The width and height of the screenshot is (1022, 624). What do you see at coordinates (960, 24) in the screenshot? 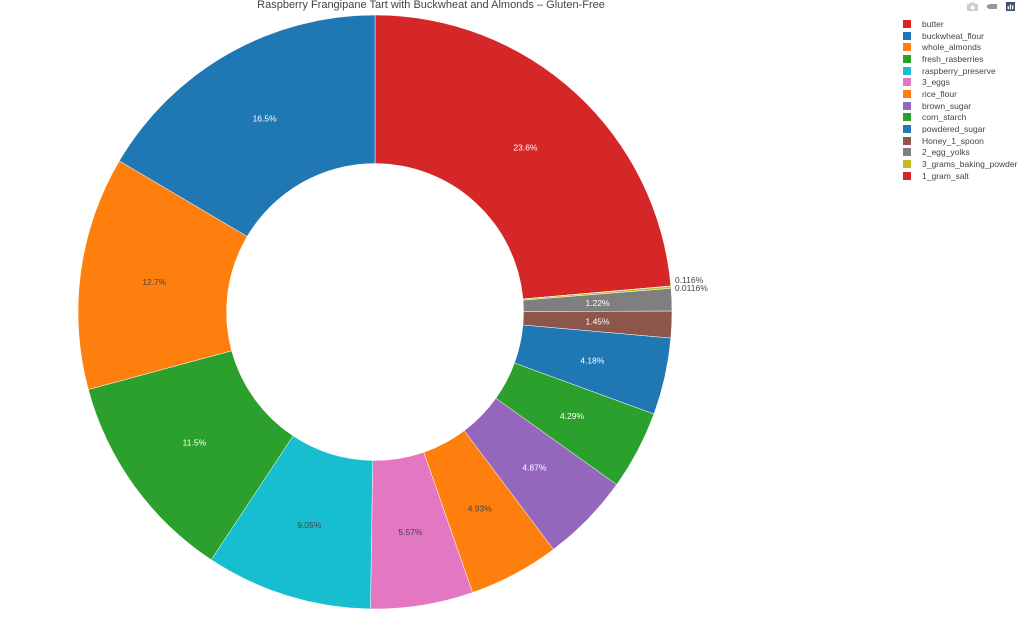
I see `legend-item-butter: butter` at bounding box center [960, 24].